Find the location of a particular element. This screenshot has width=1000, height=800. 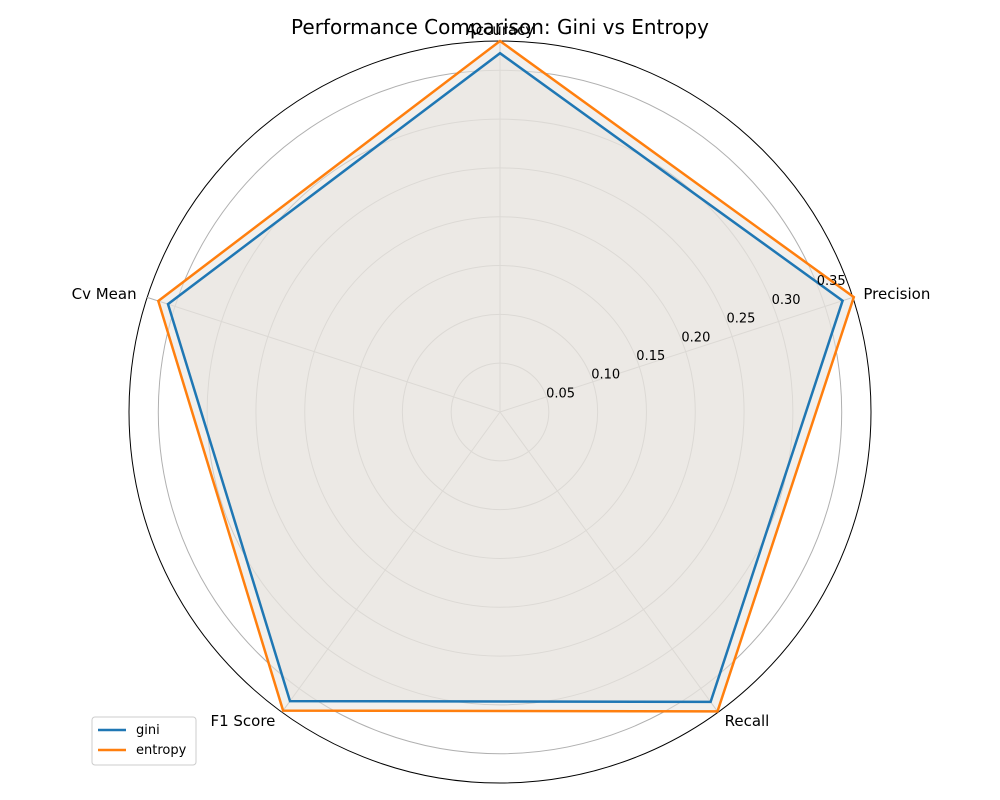

axis-label-f1-score: F1 Score is located at coordinates (242, 721).